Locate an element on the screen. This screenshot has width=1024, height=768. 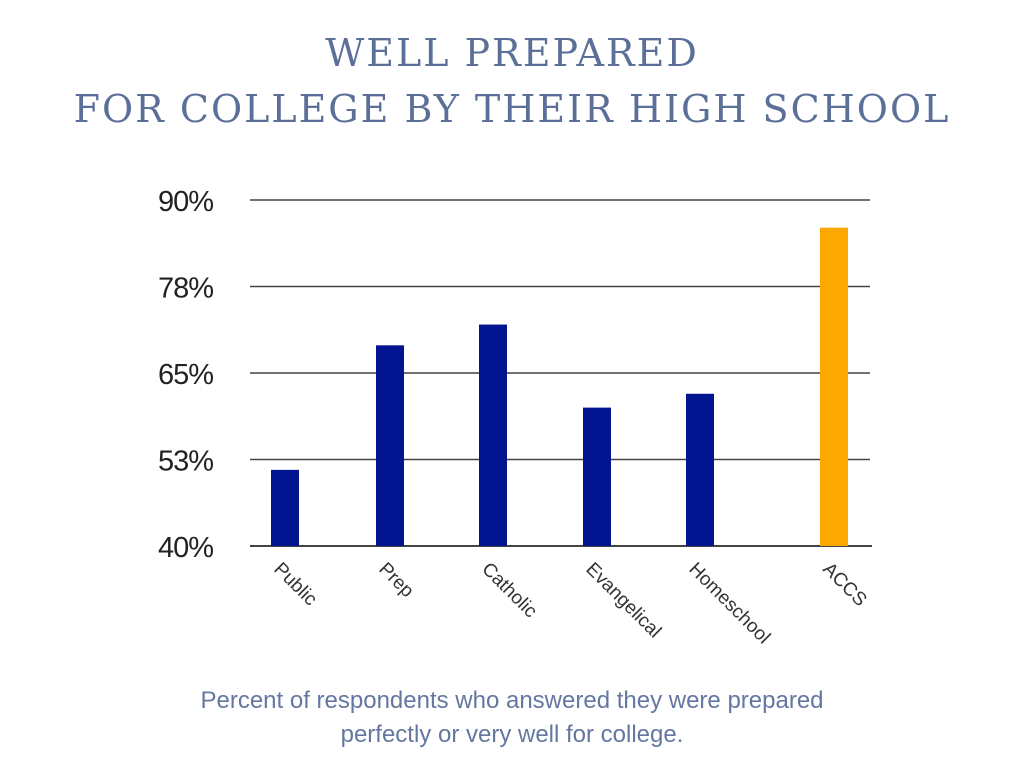
chart-title-line-2: FOR COLLEGE BY THEIR HIGH SCHOOL is located at coordinates (512, 109).